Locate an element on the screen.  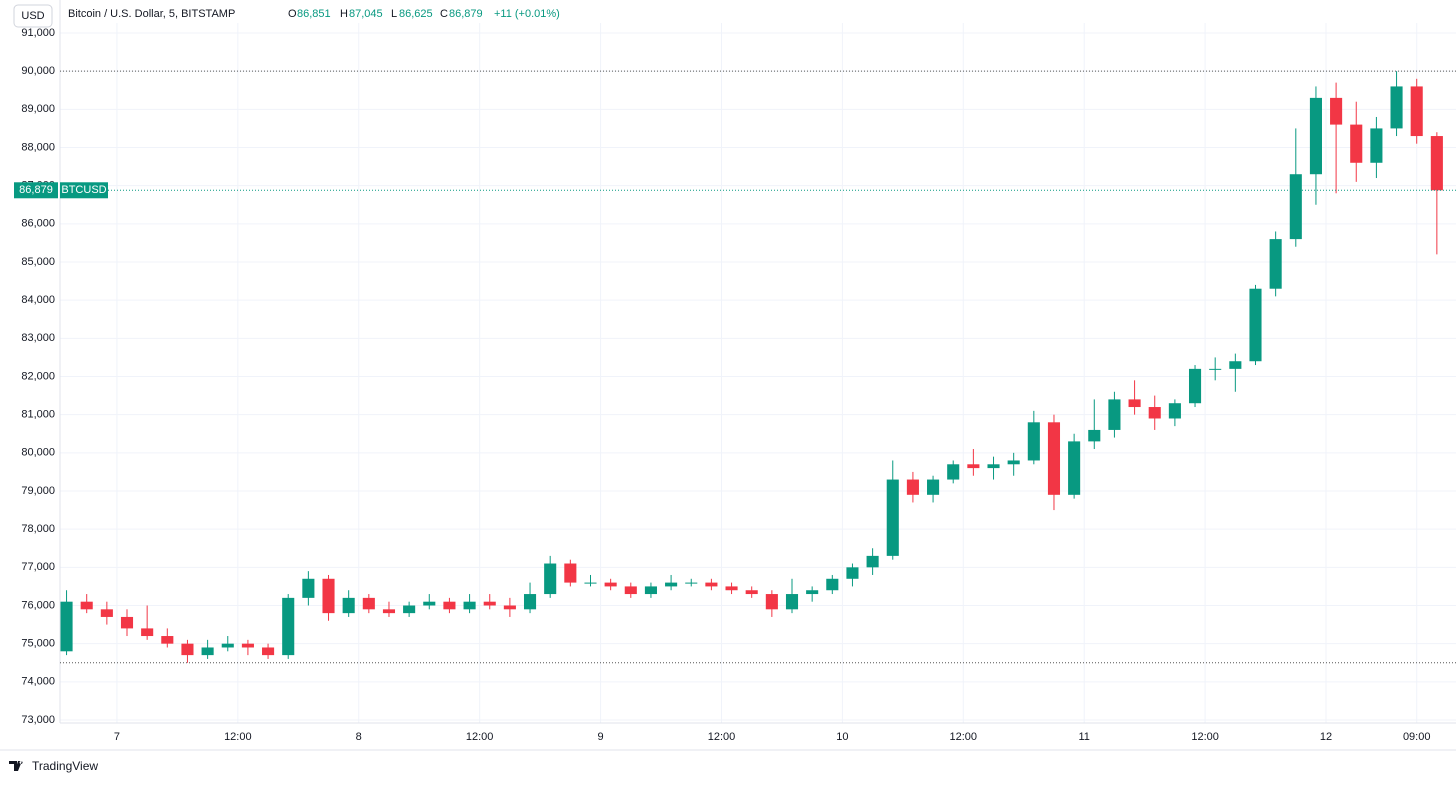
last-price-label: 86,879 is located at coordinates (36, 190).